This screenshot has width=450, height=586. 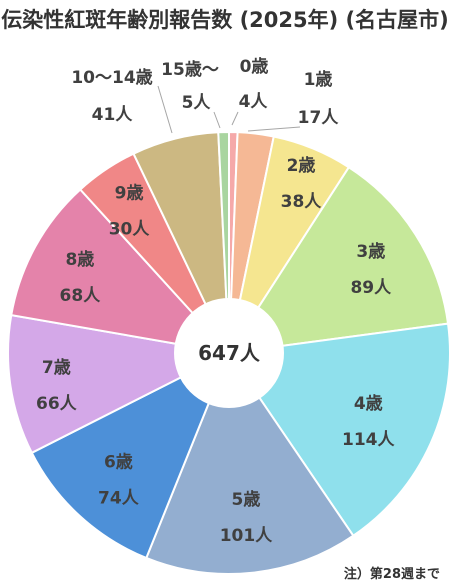 I want to click on slice-value-label: 38人, so click(x=302, y=202).